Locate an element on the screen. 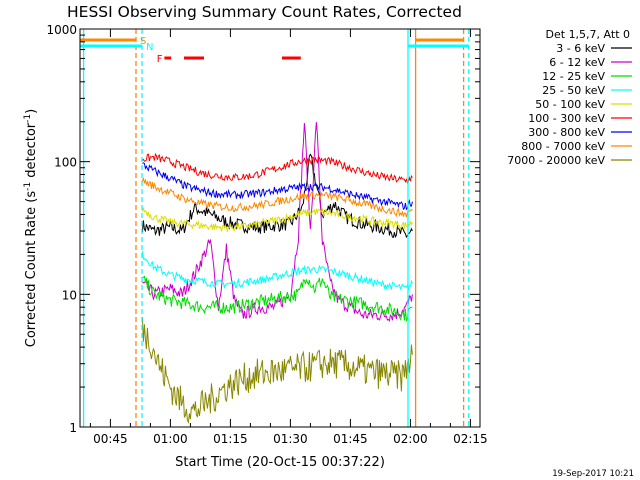 The width and height of the screenshot is (640, 480). bar-label-s: S is located at coordinates (143, 41).